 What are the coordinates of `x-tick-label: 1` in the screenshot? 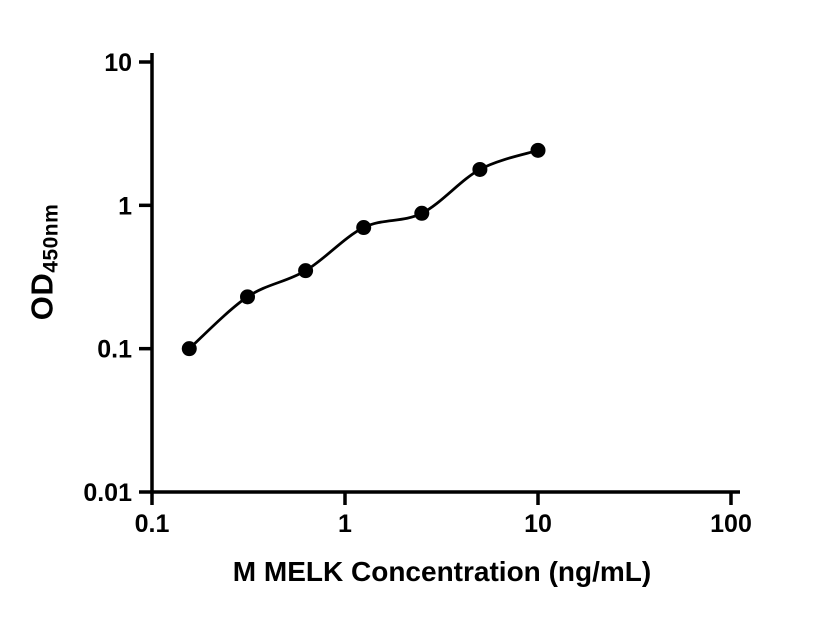 It's located at (345, 524).